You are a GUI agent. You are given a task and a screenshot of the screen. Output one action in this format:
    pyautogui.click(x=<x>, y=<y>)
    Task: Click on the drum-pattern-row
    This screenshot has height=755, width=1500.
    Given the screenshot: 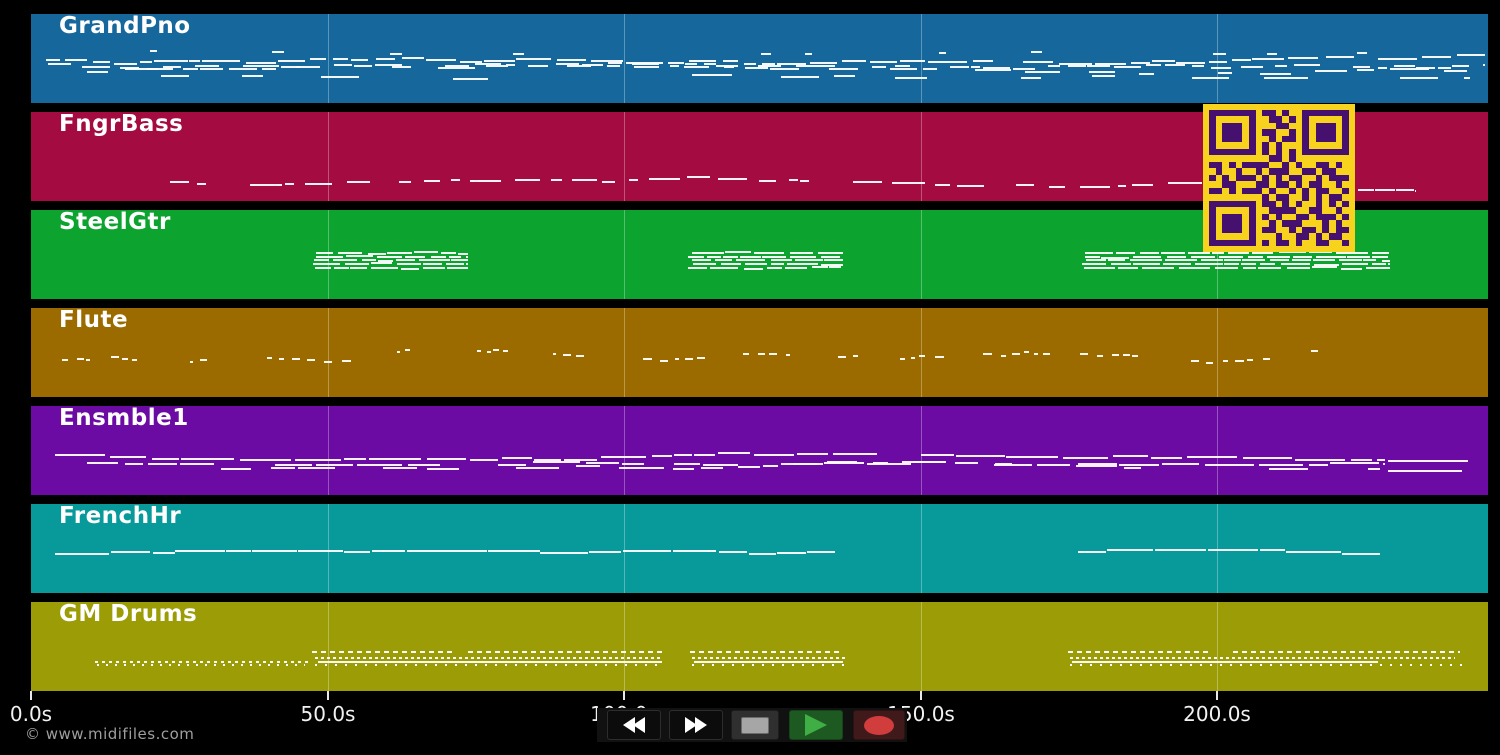 What is the action you would take?
    pyautogui.click(x=1346, y=652)
    